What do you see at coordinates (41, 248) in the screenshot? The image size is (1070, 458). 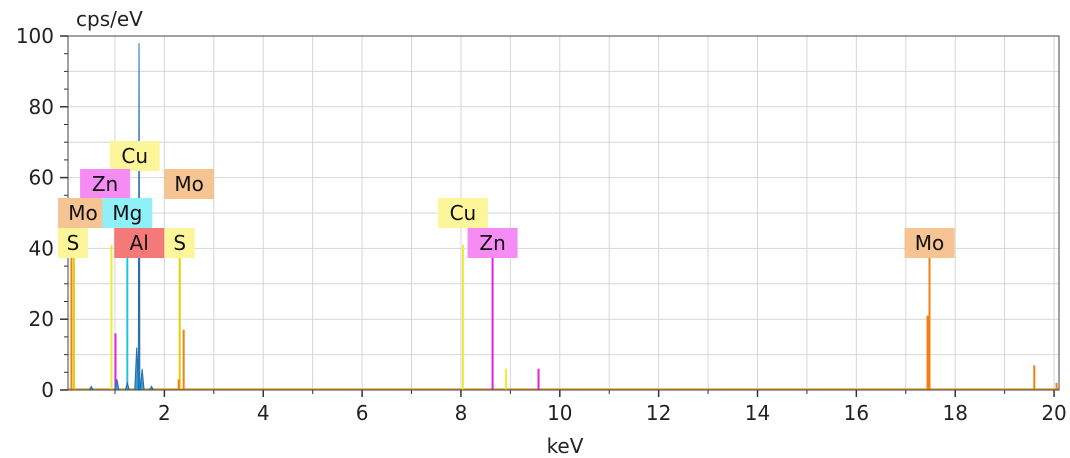 I see `y-tick-label: 40` at bounding box center [41, 248].